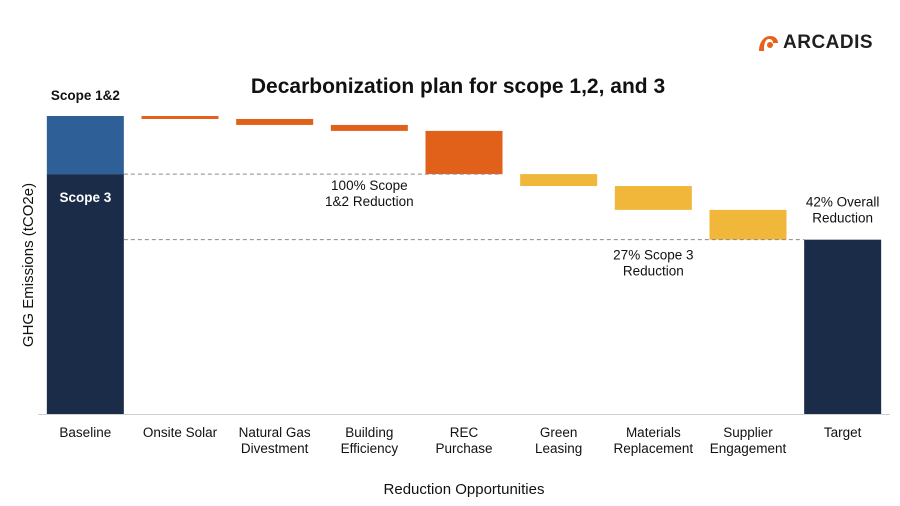 The height and width of the screenshot is (506, 900). I want to click on tick-label-materials-replacement: Materials Replacement, so click(654, 440).